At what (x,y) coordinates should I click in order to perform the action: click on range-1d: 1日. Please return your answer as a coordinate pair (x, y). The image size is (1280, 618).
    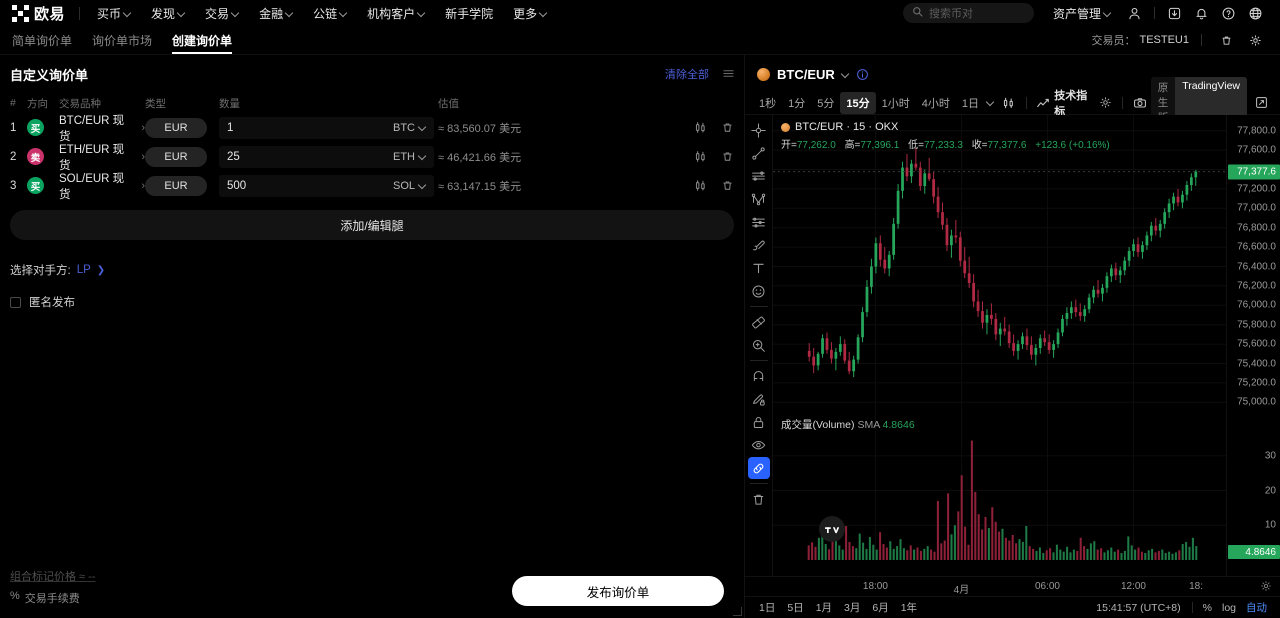
    Looking at the image, I should click on (767, 608).